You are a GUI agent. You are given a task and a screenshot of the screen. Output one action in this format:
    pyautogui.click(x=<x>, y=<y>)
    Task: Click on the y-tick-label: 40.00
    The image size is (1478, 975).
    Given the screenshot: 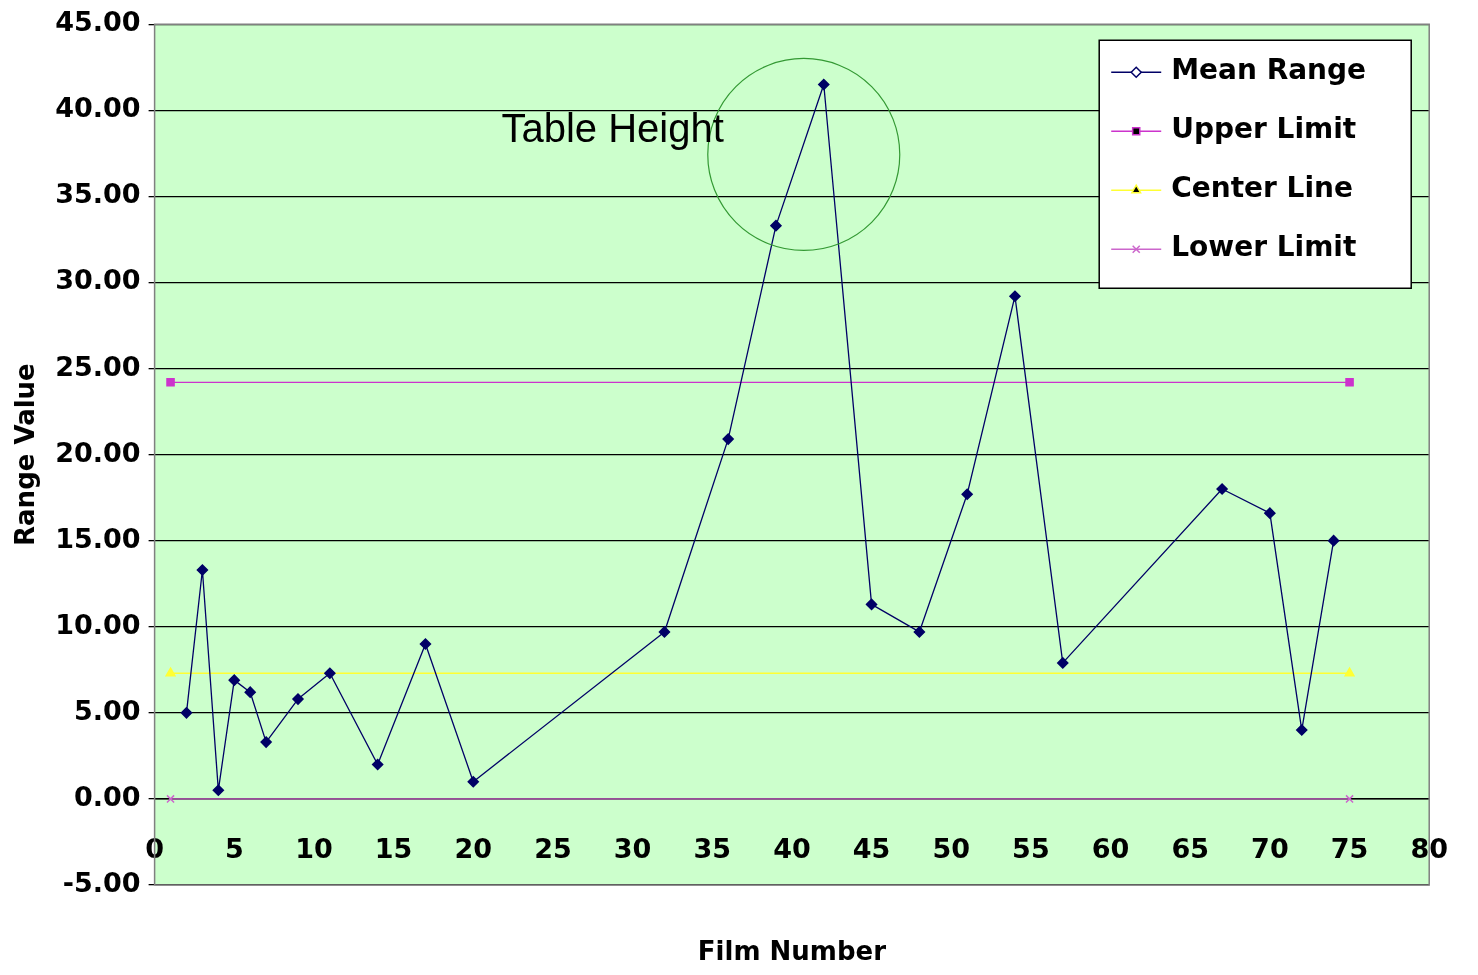 What is the action you would take?
    pyautogui.click(x=98, y=108)
    